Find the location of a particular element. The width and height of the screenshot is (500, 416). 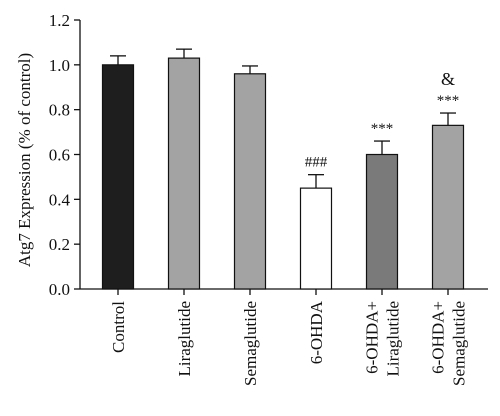

y-axis-label: Atg7 Expression (% of control) is located at coordinates (24, 160).